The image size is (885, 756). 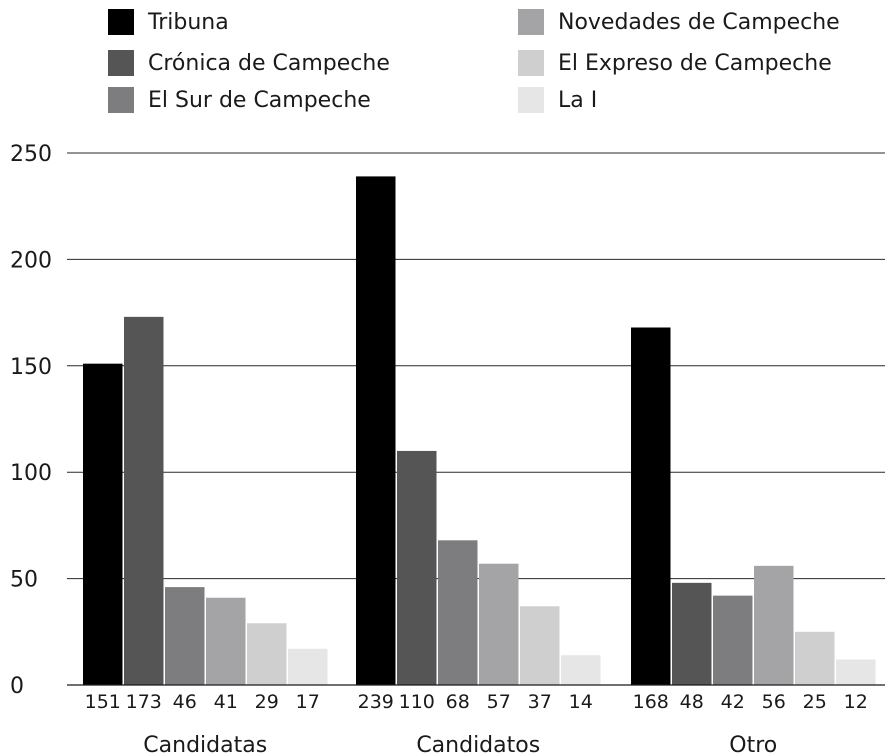 I want to click on legend-swatch-sur, so click(x=121, y=100).